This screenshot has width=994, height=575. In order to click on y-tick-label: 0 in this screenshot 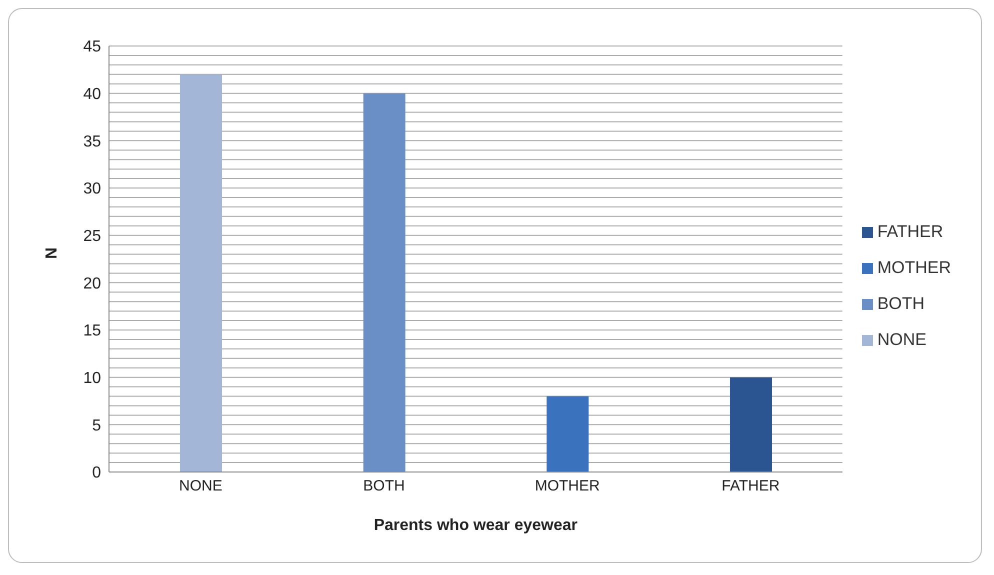, I will do `click(97, 473)`.